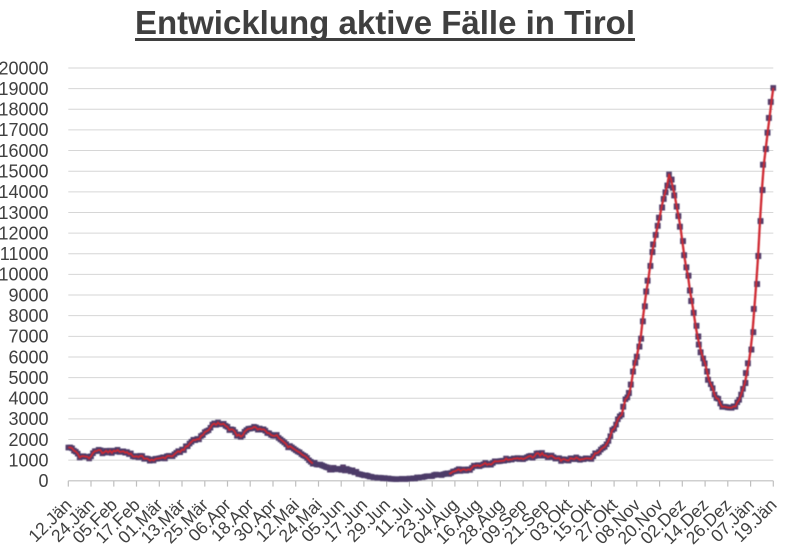 This screenshot has width=798, height=553. Describe the element at coordinates (28, 378) in the screenshot. I see `svg-text: 5000` at that location.